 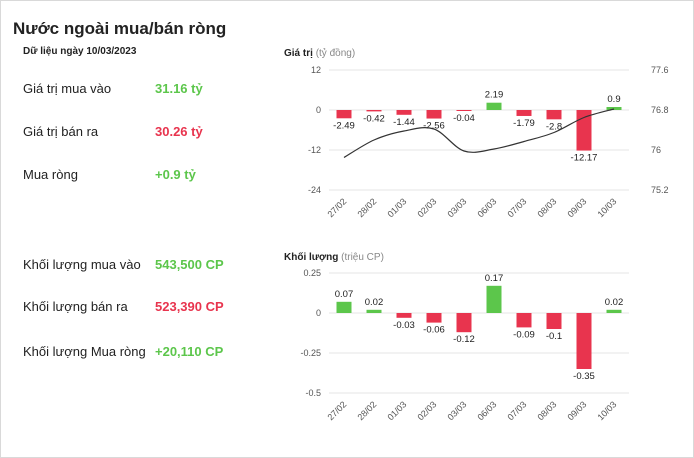 What do you see at coordinates (189, 306) in the screenshot?
I see `sell-volume: 523,390 CP` at bounding box center [189, 306].